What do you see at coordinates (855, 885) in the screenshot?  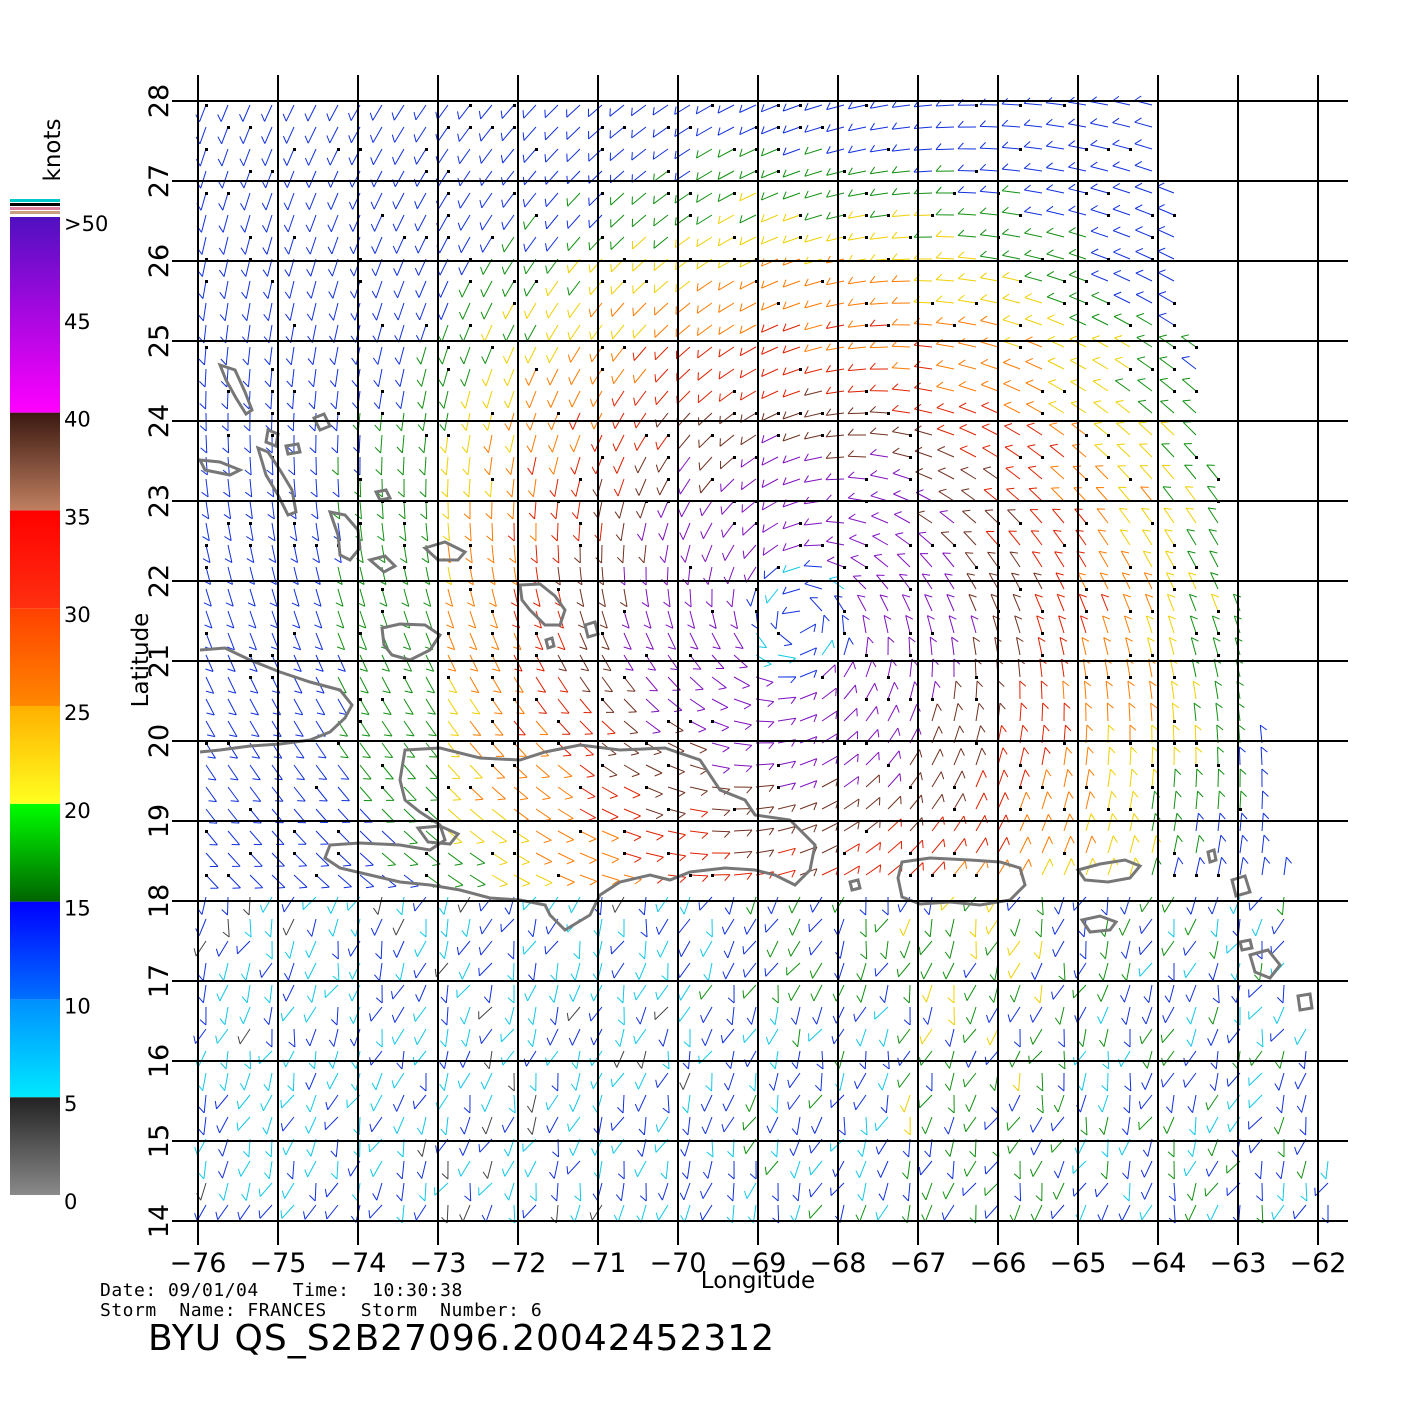 I see `coastline-mona` at bounding box center [855, 885].